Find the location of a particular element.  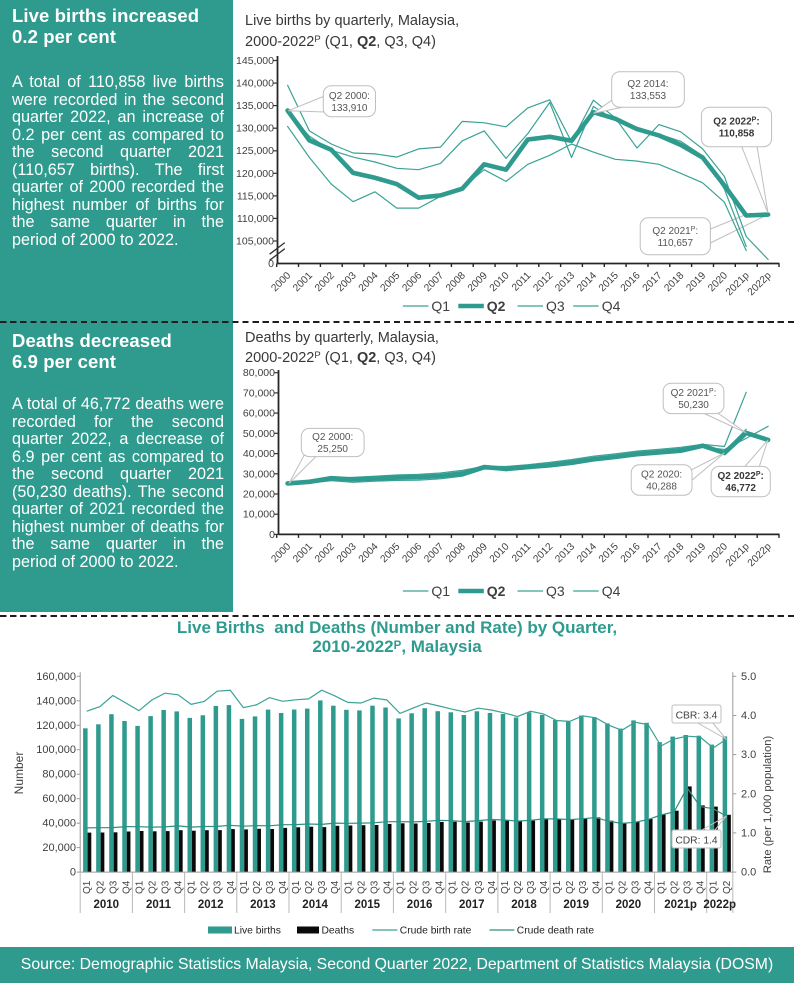

svg-text: 2010 is located at coordinates (500, 282).